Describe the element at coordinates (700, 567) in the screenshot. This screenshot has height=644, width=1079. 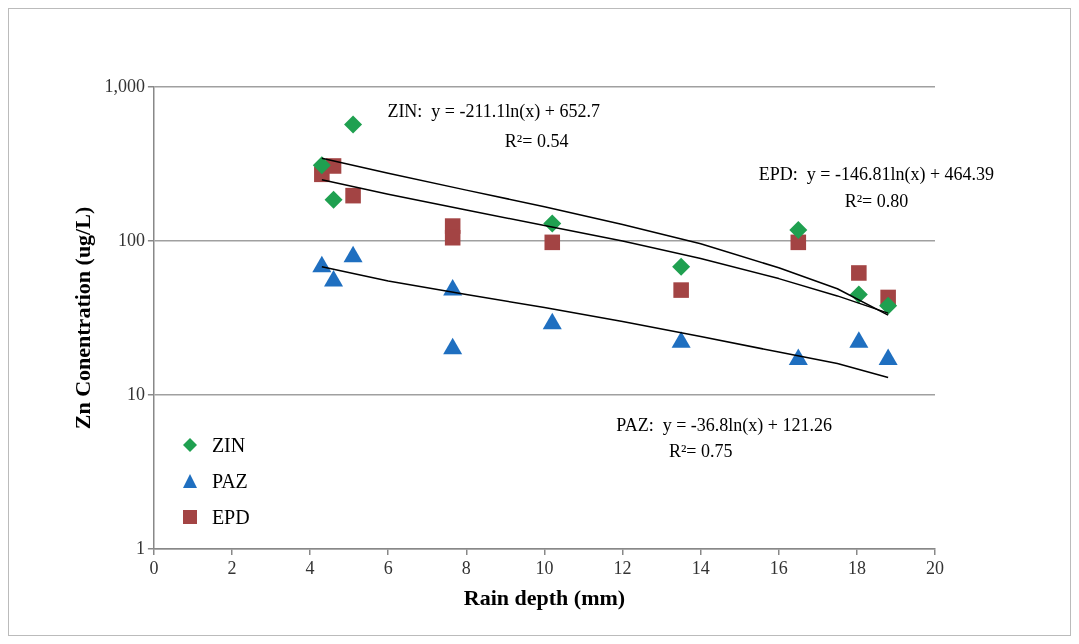
I see `x-tick-label: 14` at that location.